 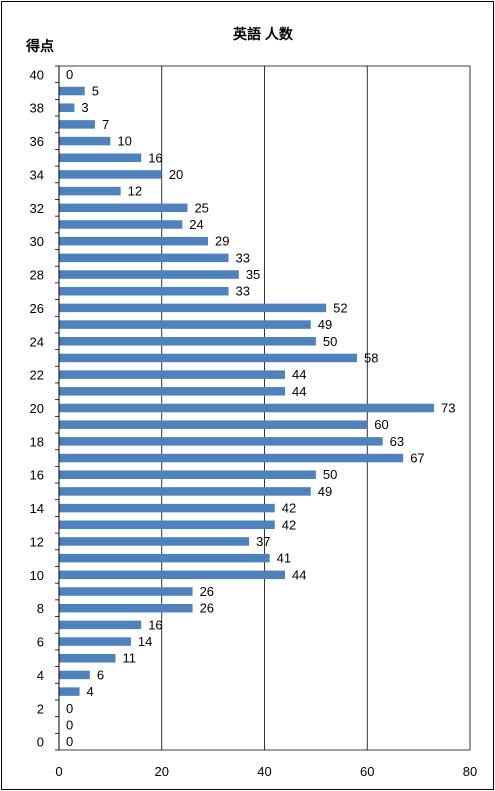 I want to click on data-label-32: 25, so click(x=201, y=207).